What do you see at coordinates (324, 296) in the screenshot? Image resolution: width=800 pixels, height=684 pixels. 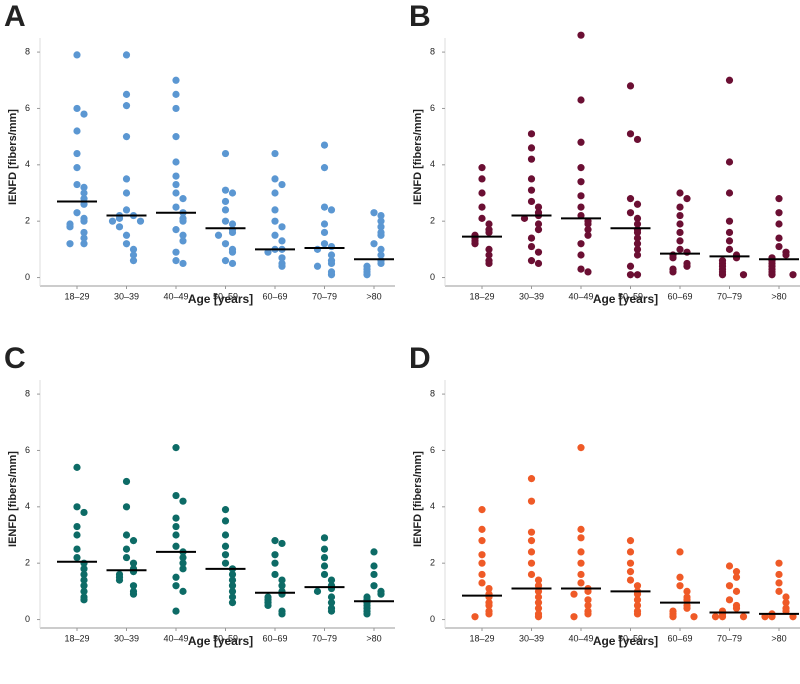 I see `x-tick-label: 70–79` at bounding box center [324, 296].